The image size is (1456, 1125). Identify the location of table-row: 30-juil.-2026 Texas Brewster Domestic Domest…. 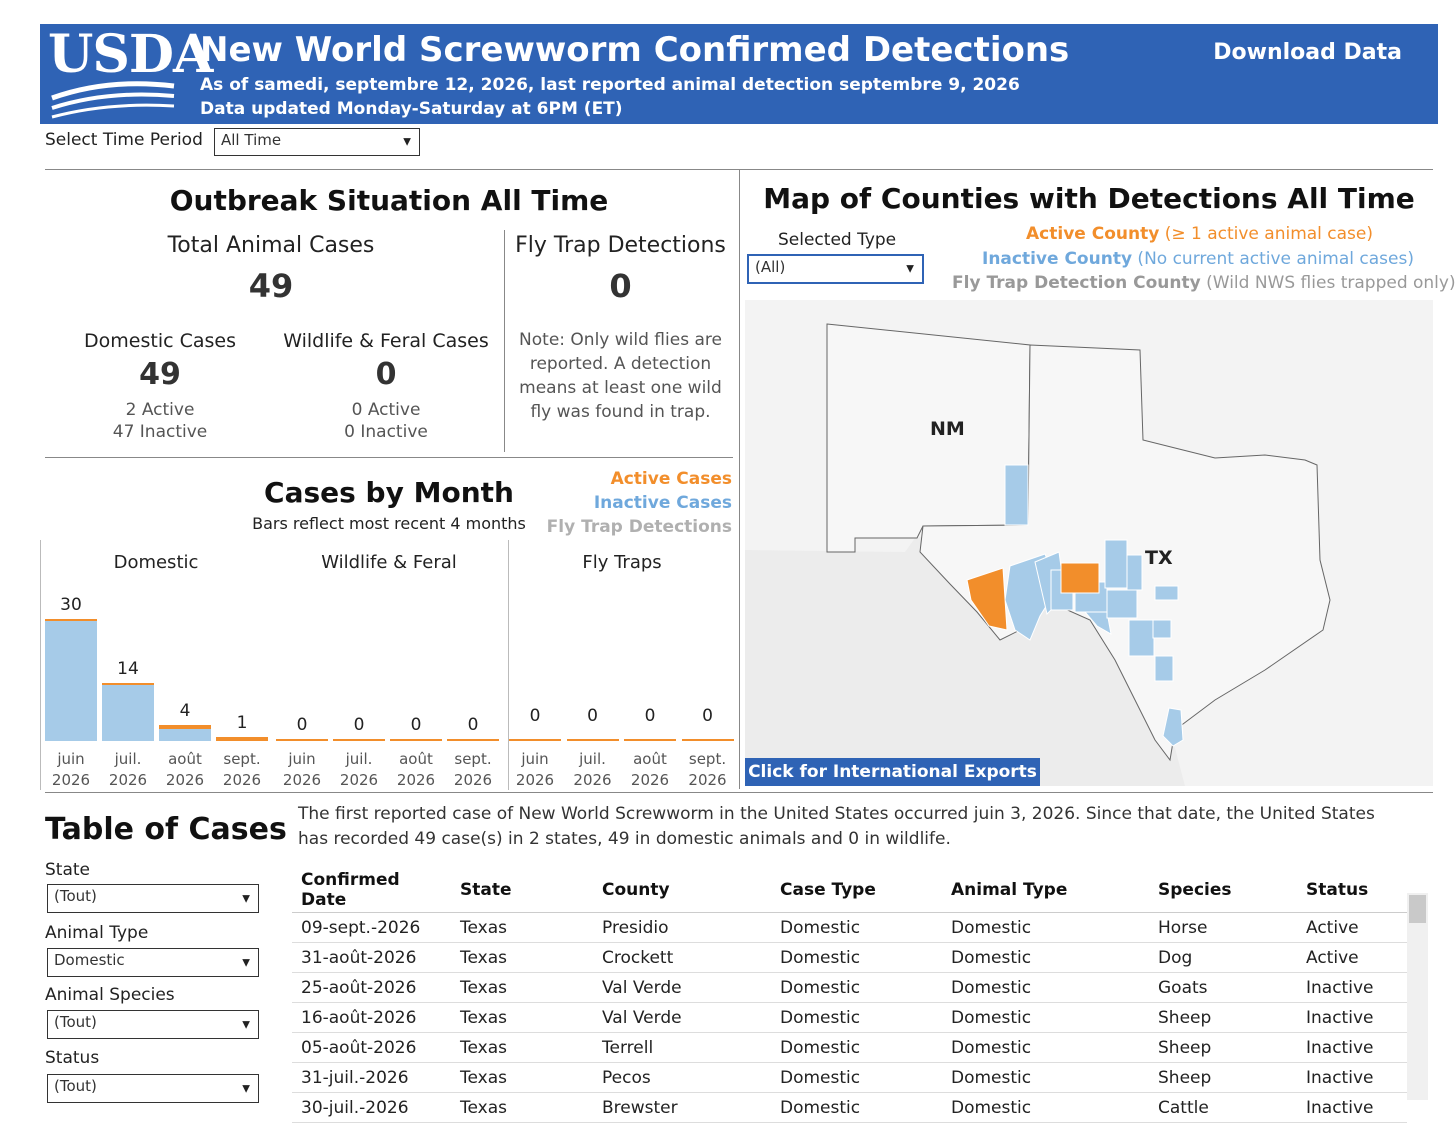
(849, 1107).